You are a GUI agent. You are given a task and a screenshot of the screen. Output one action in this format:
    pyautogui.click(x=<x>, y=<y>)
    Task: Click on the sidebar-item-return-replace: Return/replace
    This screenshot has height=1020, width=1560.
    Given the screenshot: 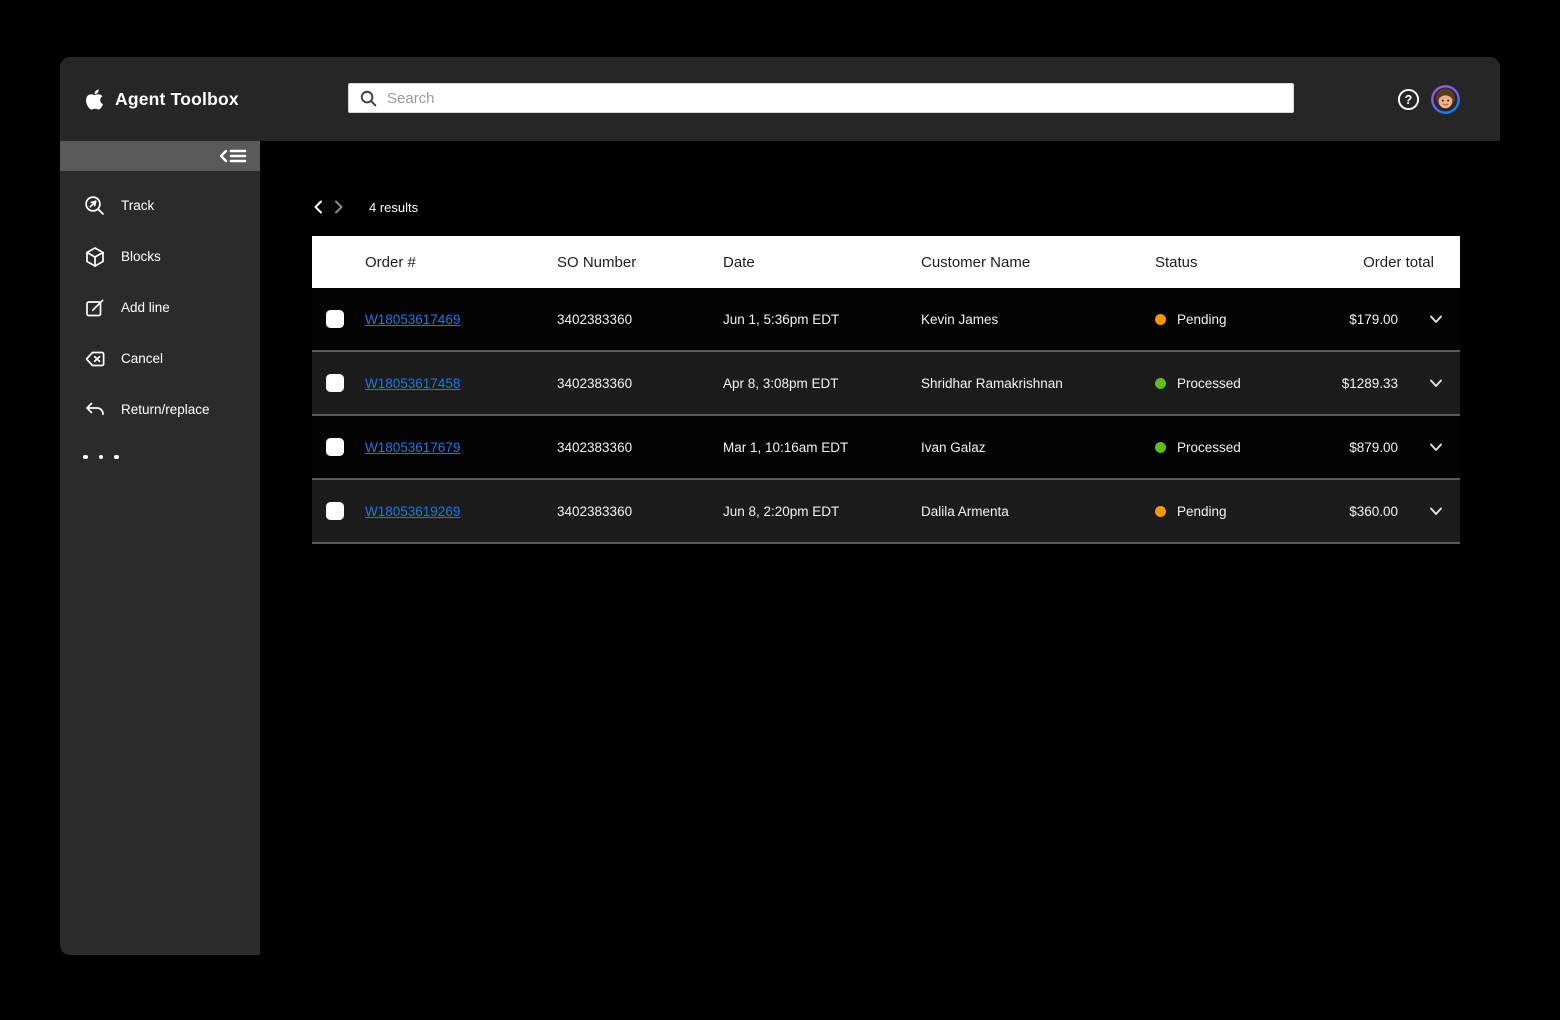 What is the action you would take?
    pyautogui.click(x=160, y=409)
    